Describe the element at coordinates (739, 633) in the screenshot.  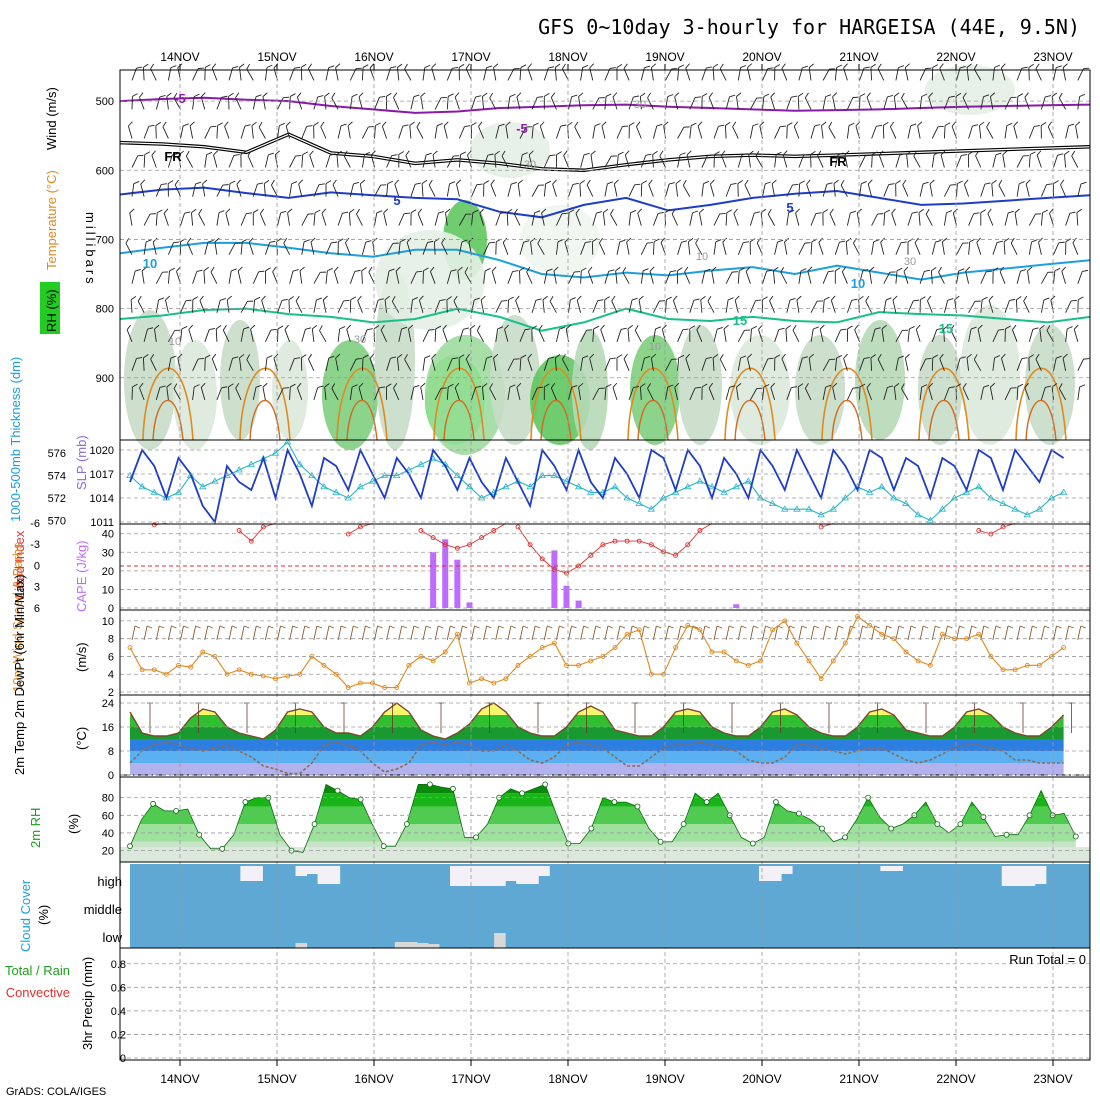
I see `wind-barb-10m` at that location.